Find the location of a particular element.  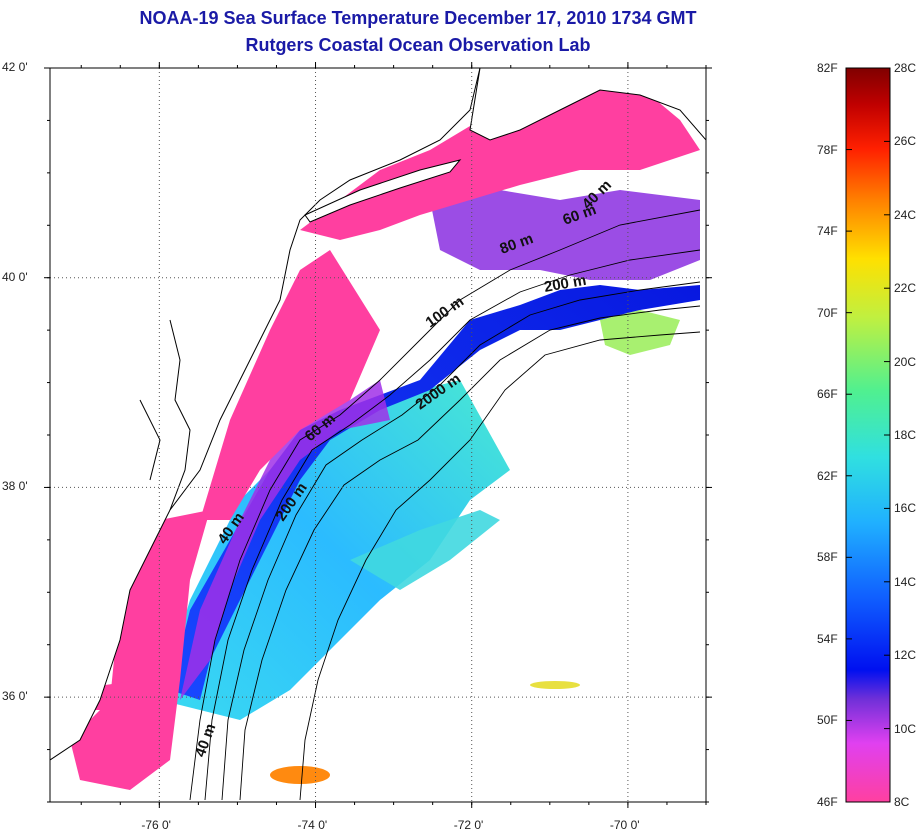

colorbar-celsius-label: 24C is located at coordinates (905, 214).